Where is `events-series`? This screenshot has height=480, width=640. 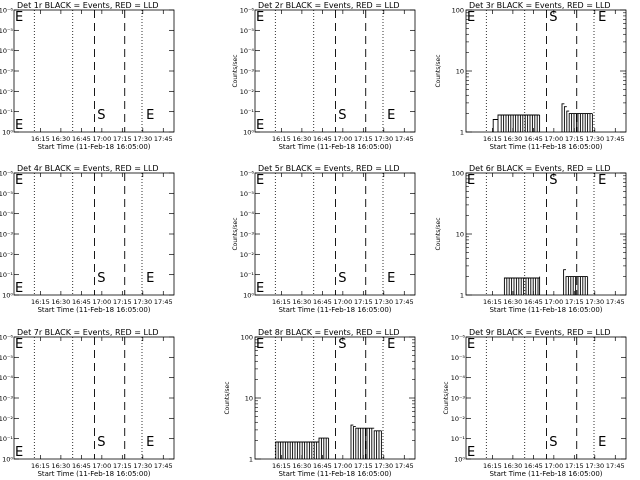 events-series is located at coordinates (542, 117).